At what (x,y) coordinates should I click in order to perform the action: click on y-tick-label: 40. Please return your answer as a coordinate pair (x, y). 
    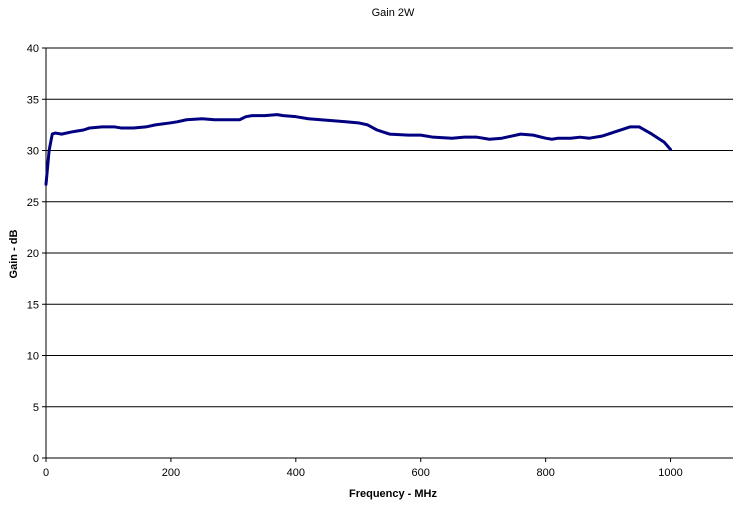
    Looking at the image, I should click on (33, 49).